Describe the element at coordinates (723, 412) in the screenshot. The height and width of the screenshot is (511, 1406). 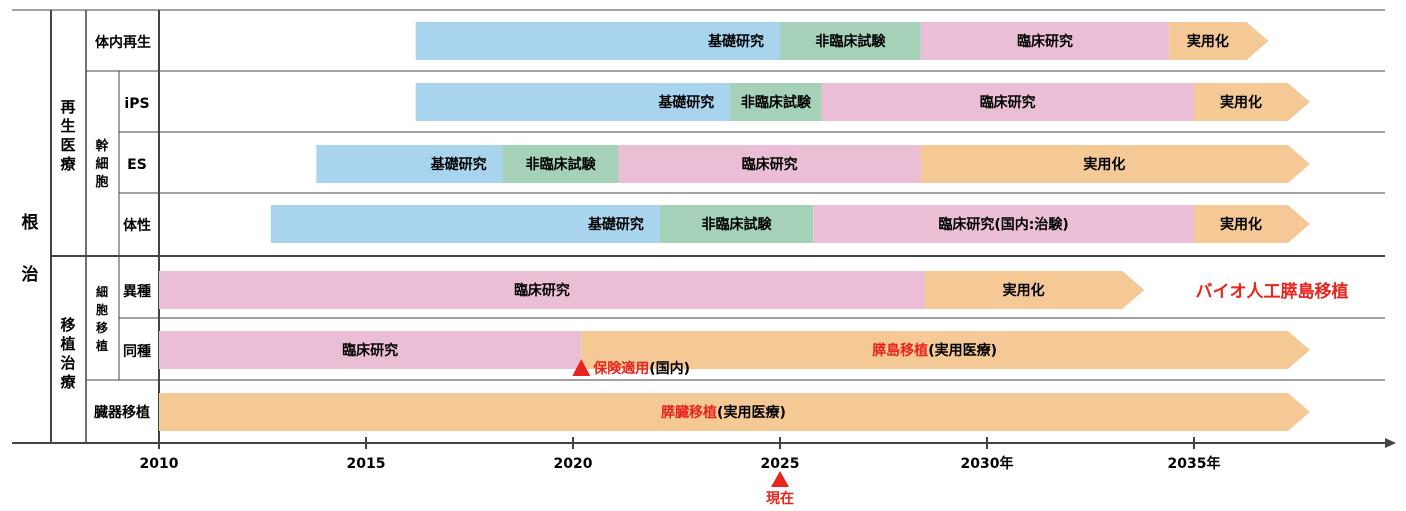
I see `bar-organ-practical-label: 膵臓移植(実用医療)` at that location.